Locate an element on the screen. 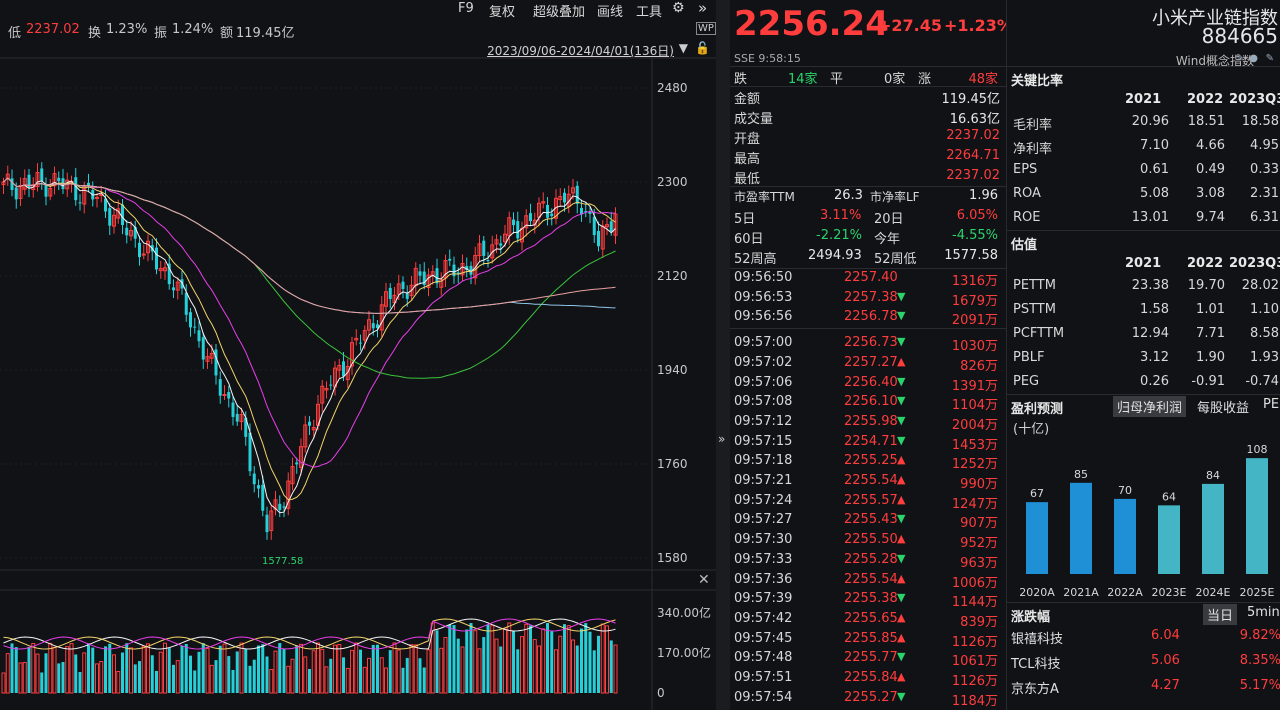 The image size is (1280, 710). draw-line-button: 画线 is located at coordinates (610, 12).